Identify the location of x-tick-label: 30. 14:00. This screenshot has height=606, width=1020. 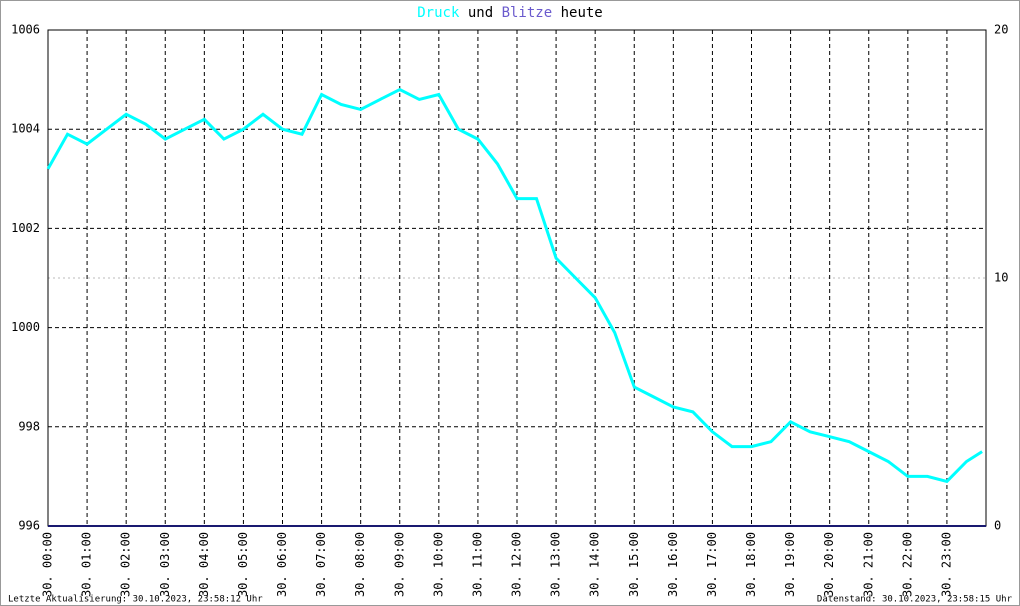
(595, 564).